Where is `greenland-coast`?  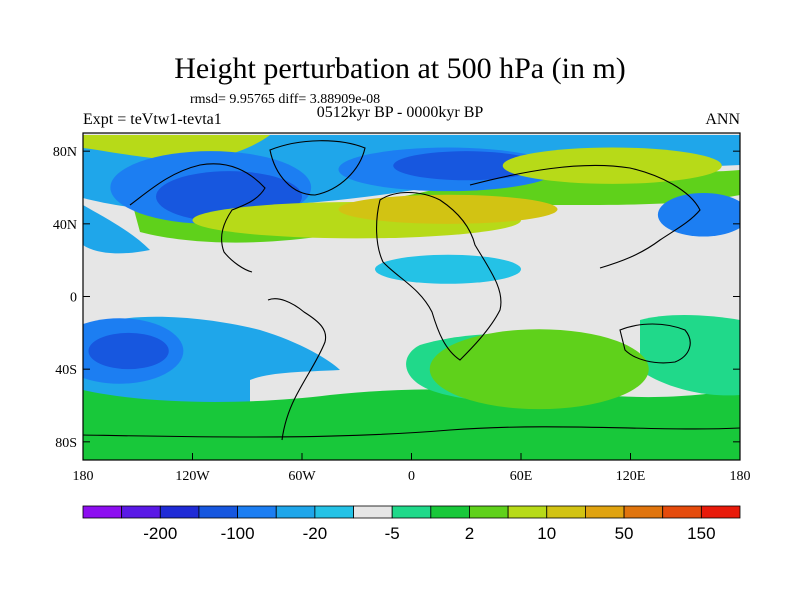 greenland-coast is located at coordinates (317, 168).